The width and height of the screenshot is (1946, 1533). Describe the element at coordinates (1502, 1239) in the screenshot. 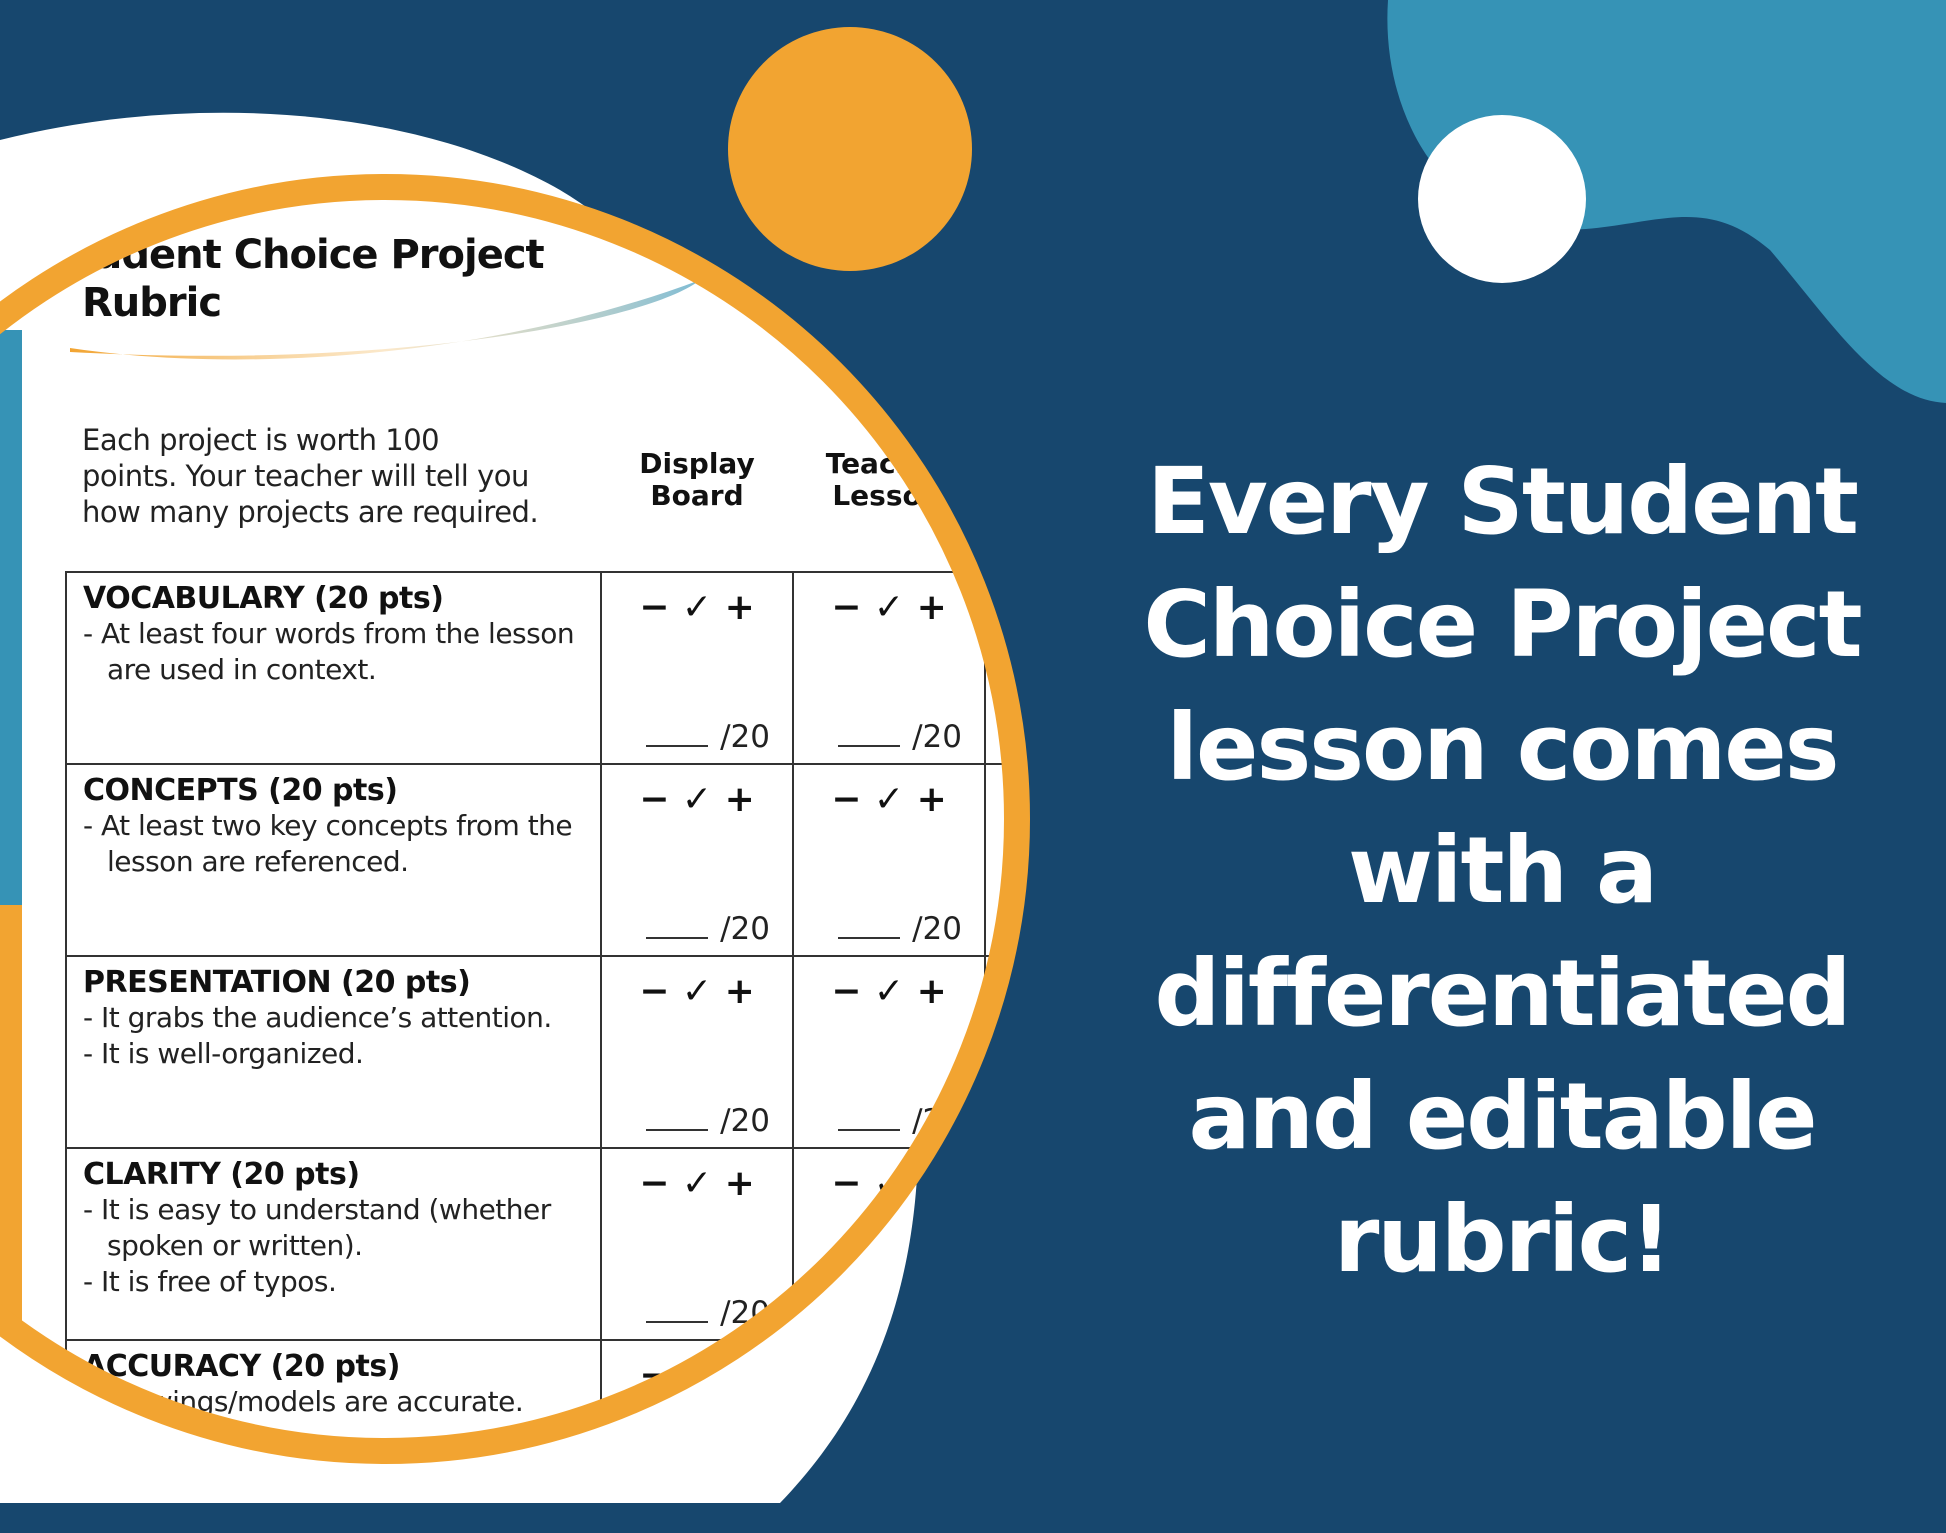

I see `headline-line: rubric!` at that location.